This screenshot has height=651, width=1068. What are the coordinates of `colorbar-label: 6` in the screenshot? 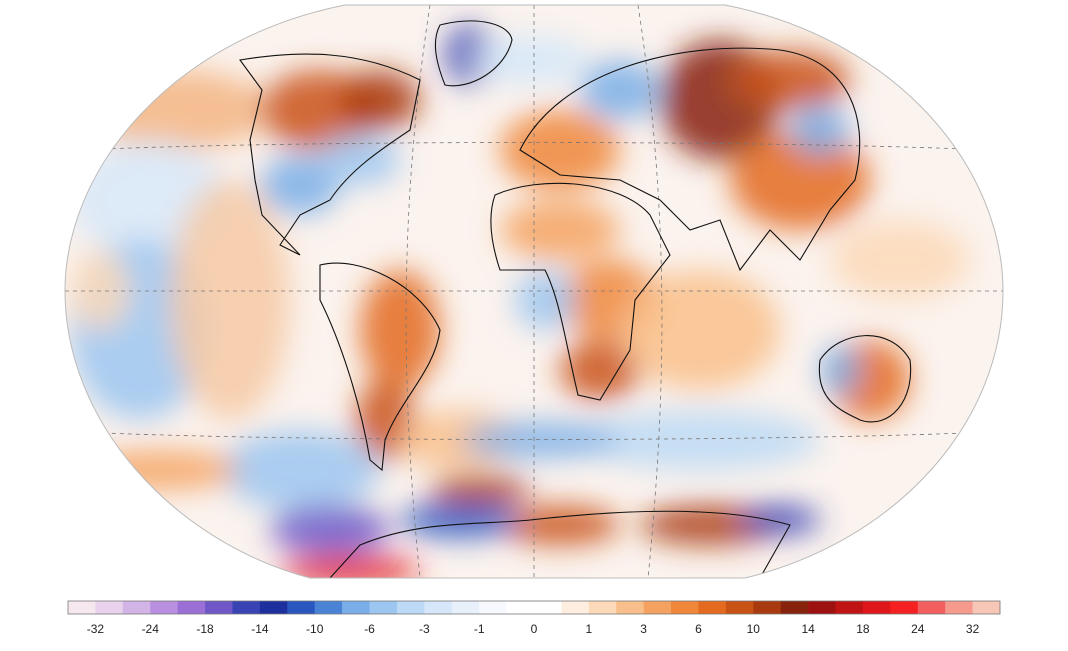 It's located at (698, 629).